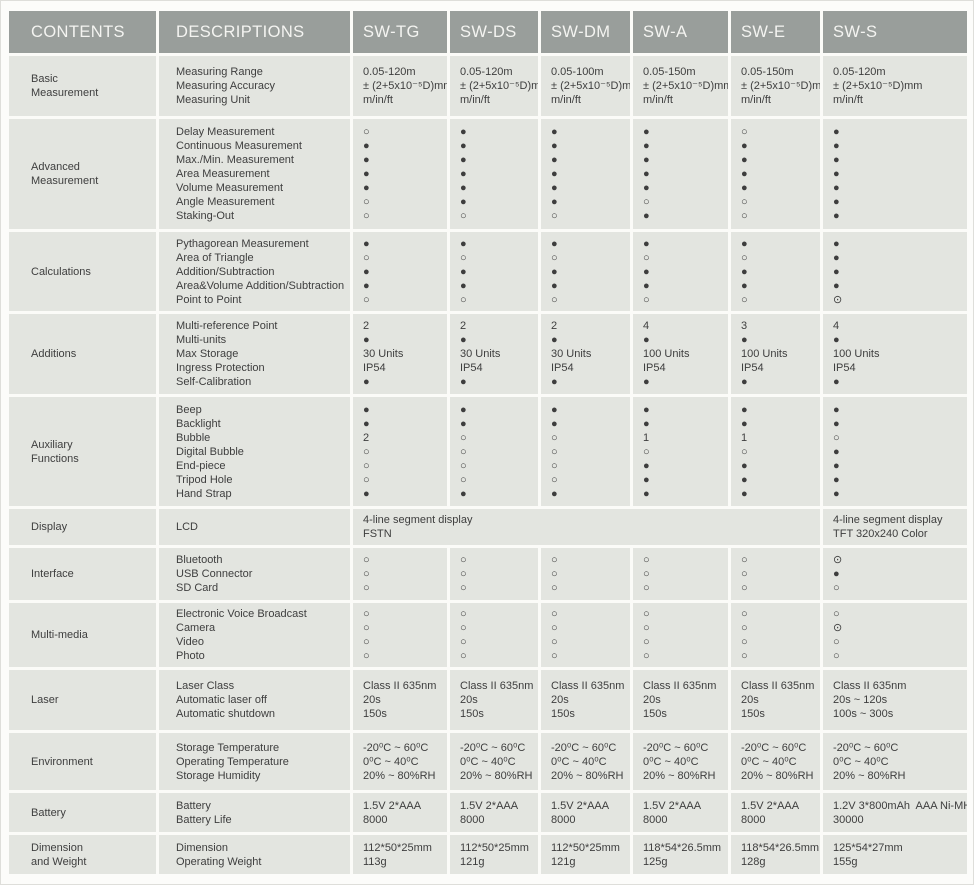  Describe the element at coordinates (563, 861) in the screenshot. I see `value-line: 121g` at that location.